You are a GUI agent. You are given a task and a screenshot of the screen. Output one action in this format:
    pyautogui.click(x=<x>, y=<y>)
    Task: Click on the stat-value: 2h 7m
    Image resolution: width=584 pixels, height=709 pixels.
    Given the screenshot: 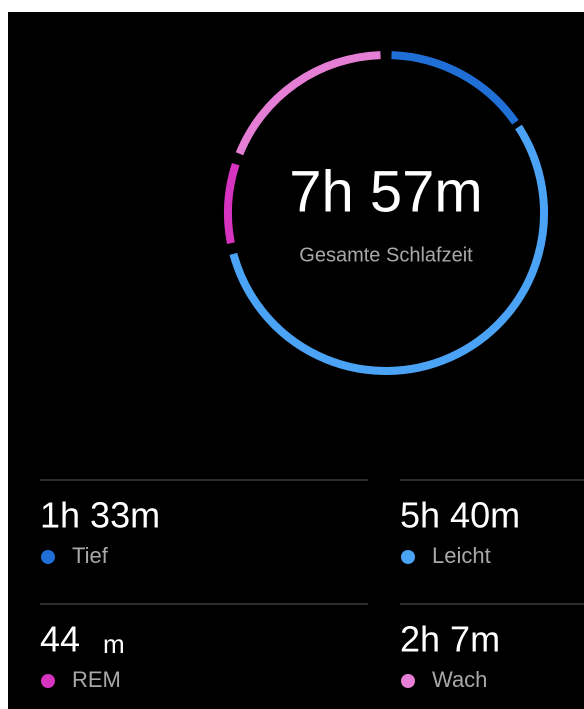 What is the action you would take?
    pyautogui.click(x=450, y=639)
    